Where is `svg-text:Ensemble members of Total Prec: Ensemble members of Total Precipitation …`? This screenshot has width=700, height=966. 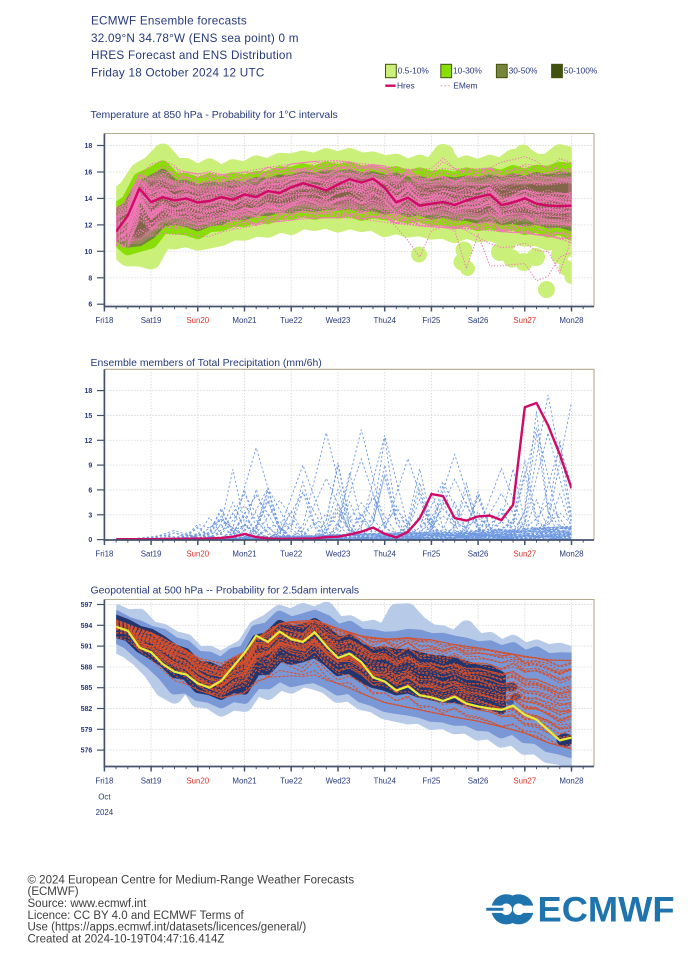 svg-text:Ensemble members of Total Prec: Ensemble members of Total Precipitation … is located at coordinates (206, 363).